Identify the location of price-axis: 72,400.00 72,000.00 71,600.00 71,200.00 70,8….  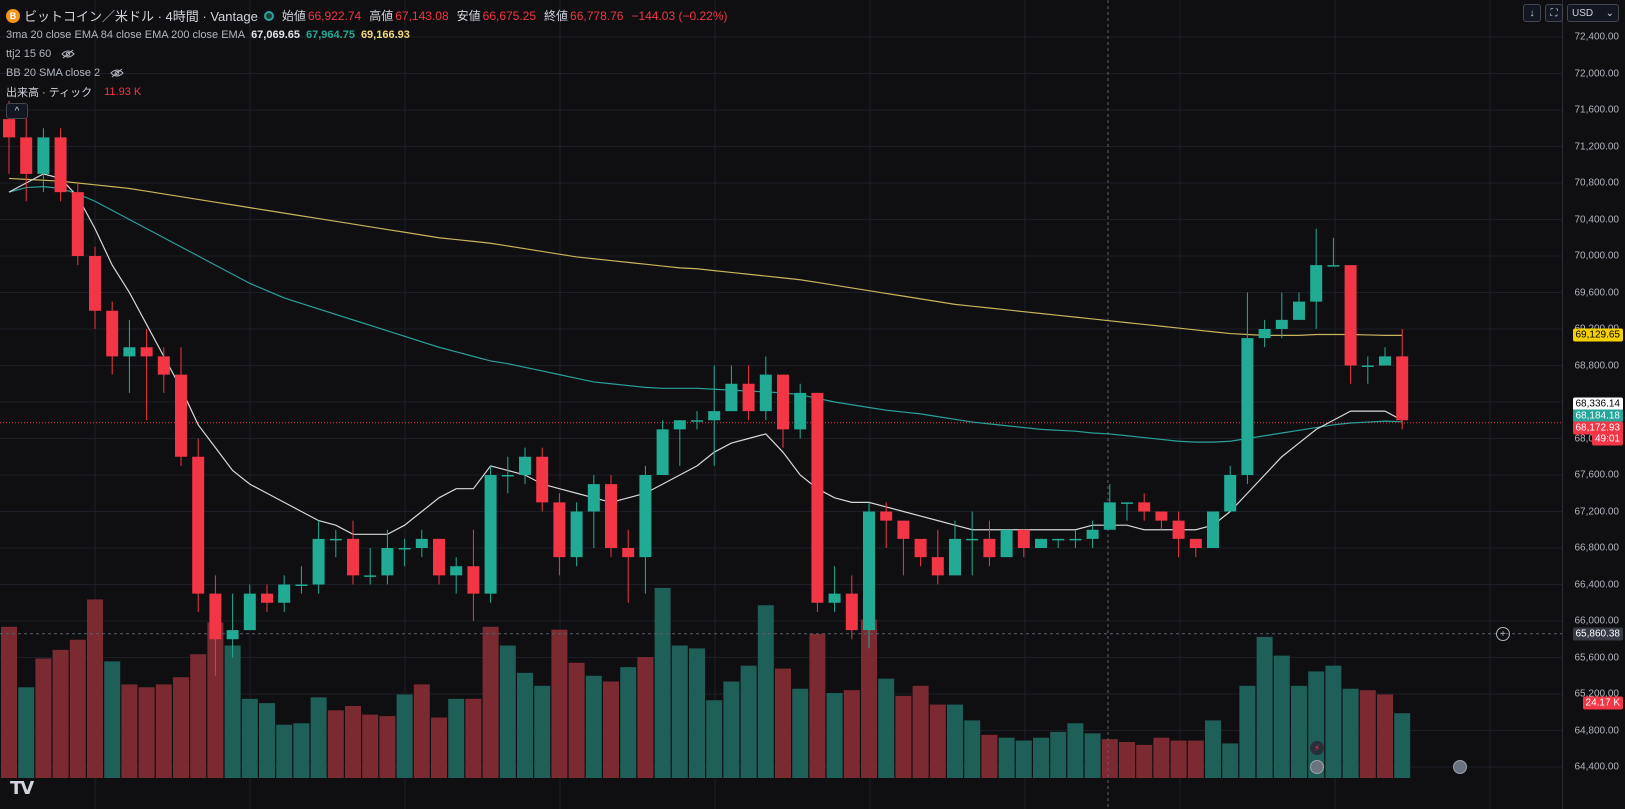
(1593, 404).